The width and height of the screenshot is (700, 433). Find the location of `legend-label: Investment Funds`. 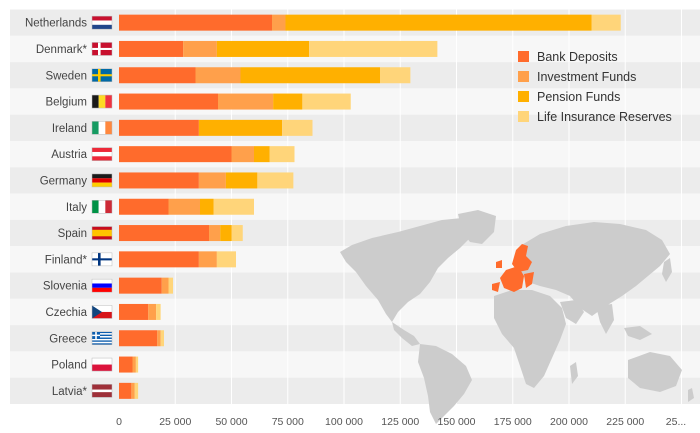

legend-label: Investment Funds is located at coordinates (586, 77).